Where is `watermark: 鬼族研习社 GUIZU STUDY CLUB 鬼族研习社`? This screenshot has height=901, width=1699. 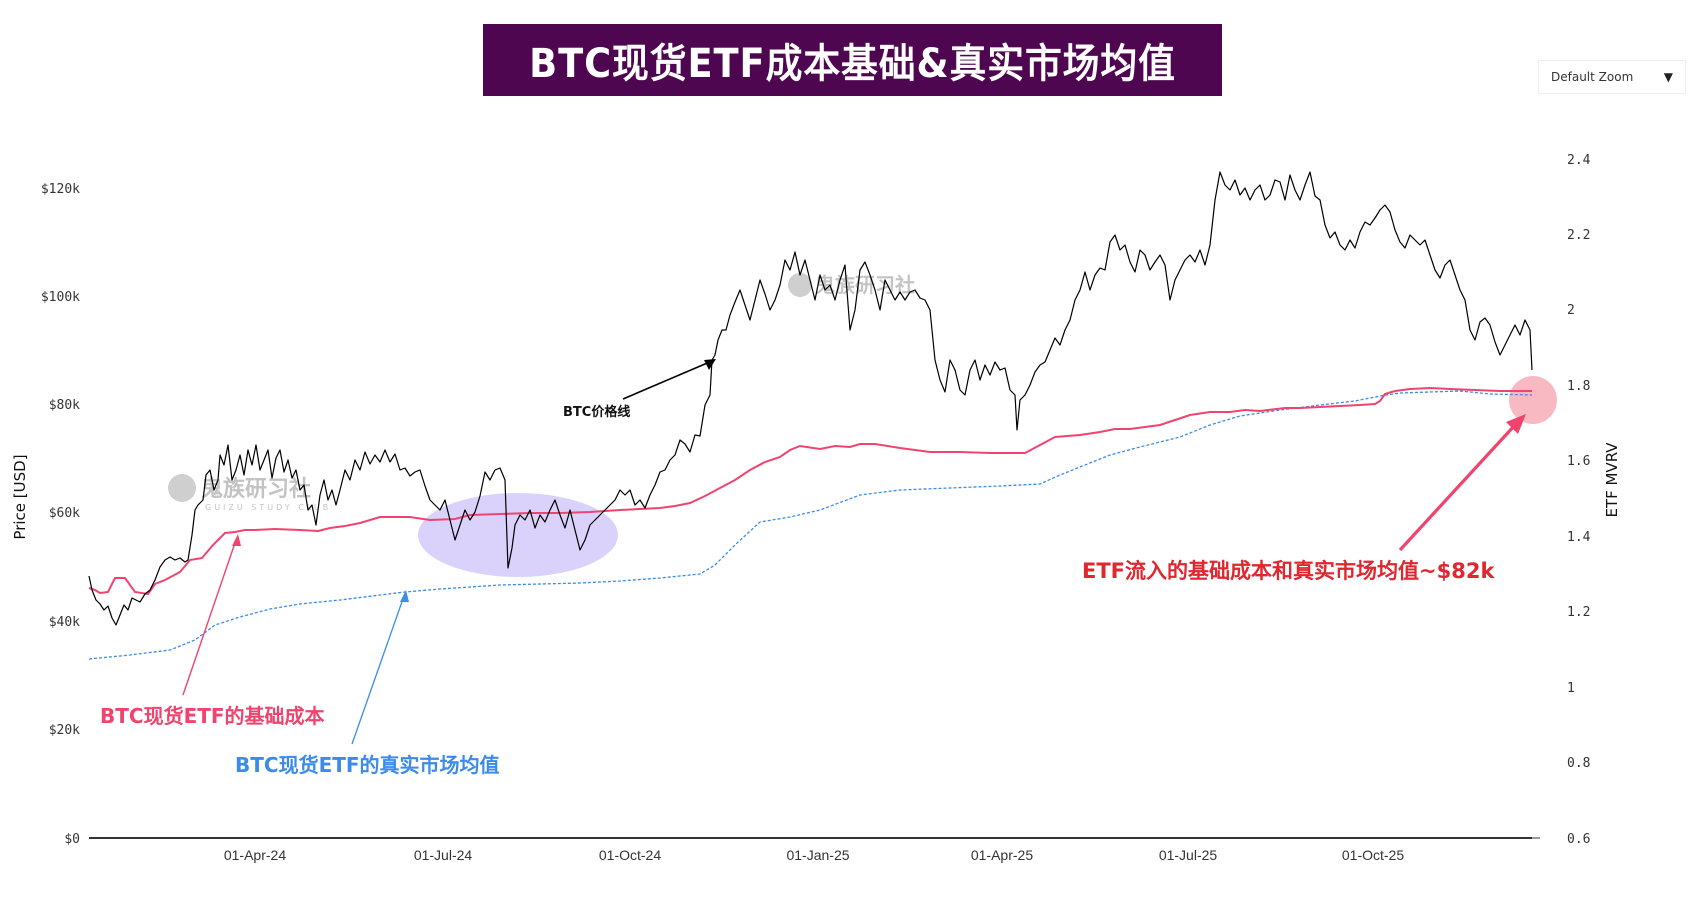 watermark: 鬼族研习社 GUIZU STUDY CLUB 鬼族研习社 is located at coordinates (541, 392).